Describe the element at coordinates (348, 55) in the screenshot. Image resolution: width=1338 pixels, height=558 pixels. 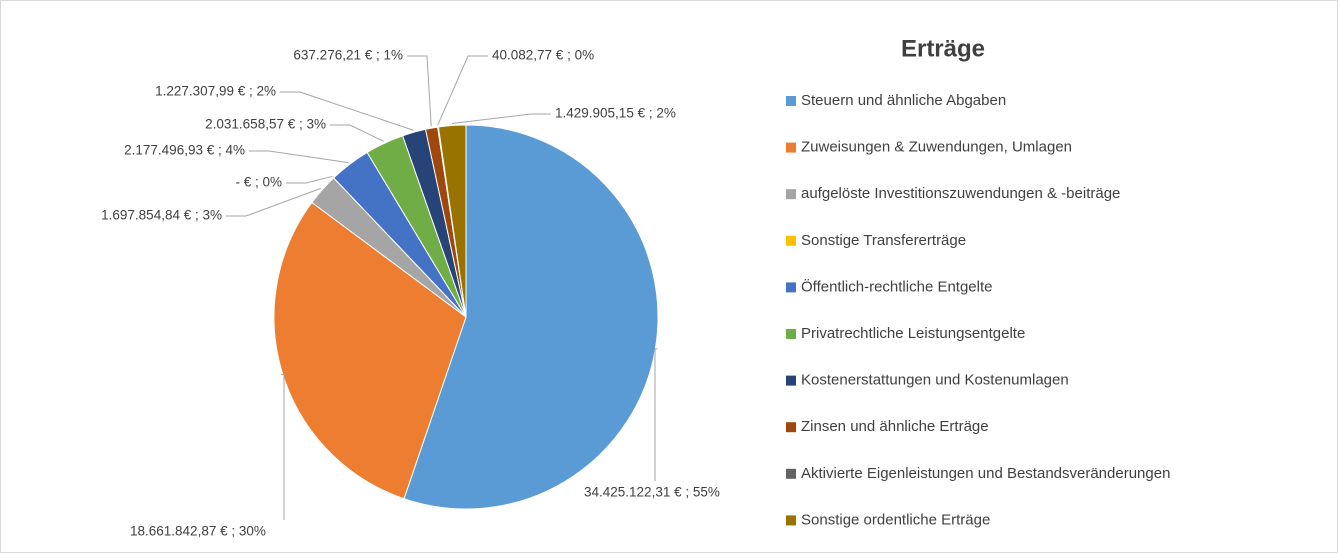
I see `data-label: 637.276,21 € ; 1%` at that location.